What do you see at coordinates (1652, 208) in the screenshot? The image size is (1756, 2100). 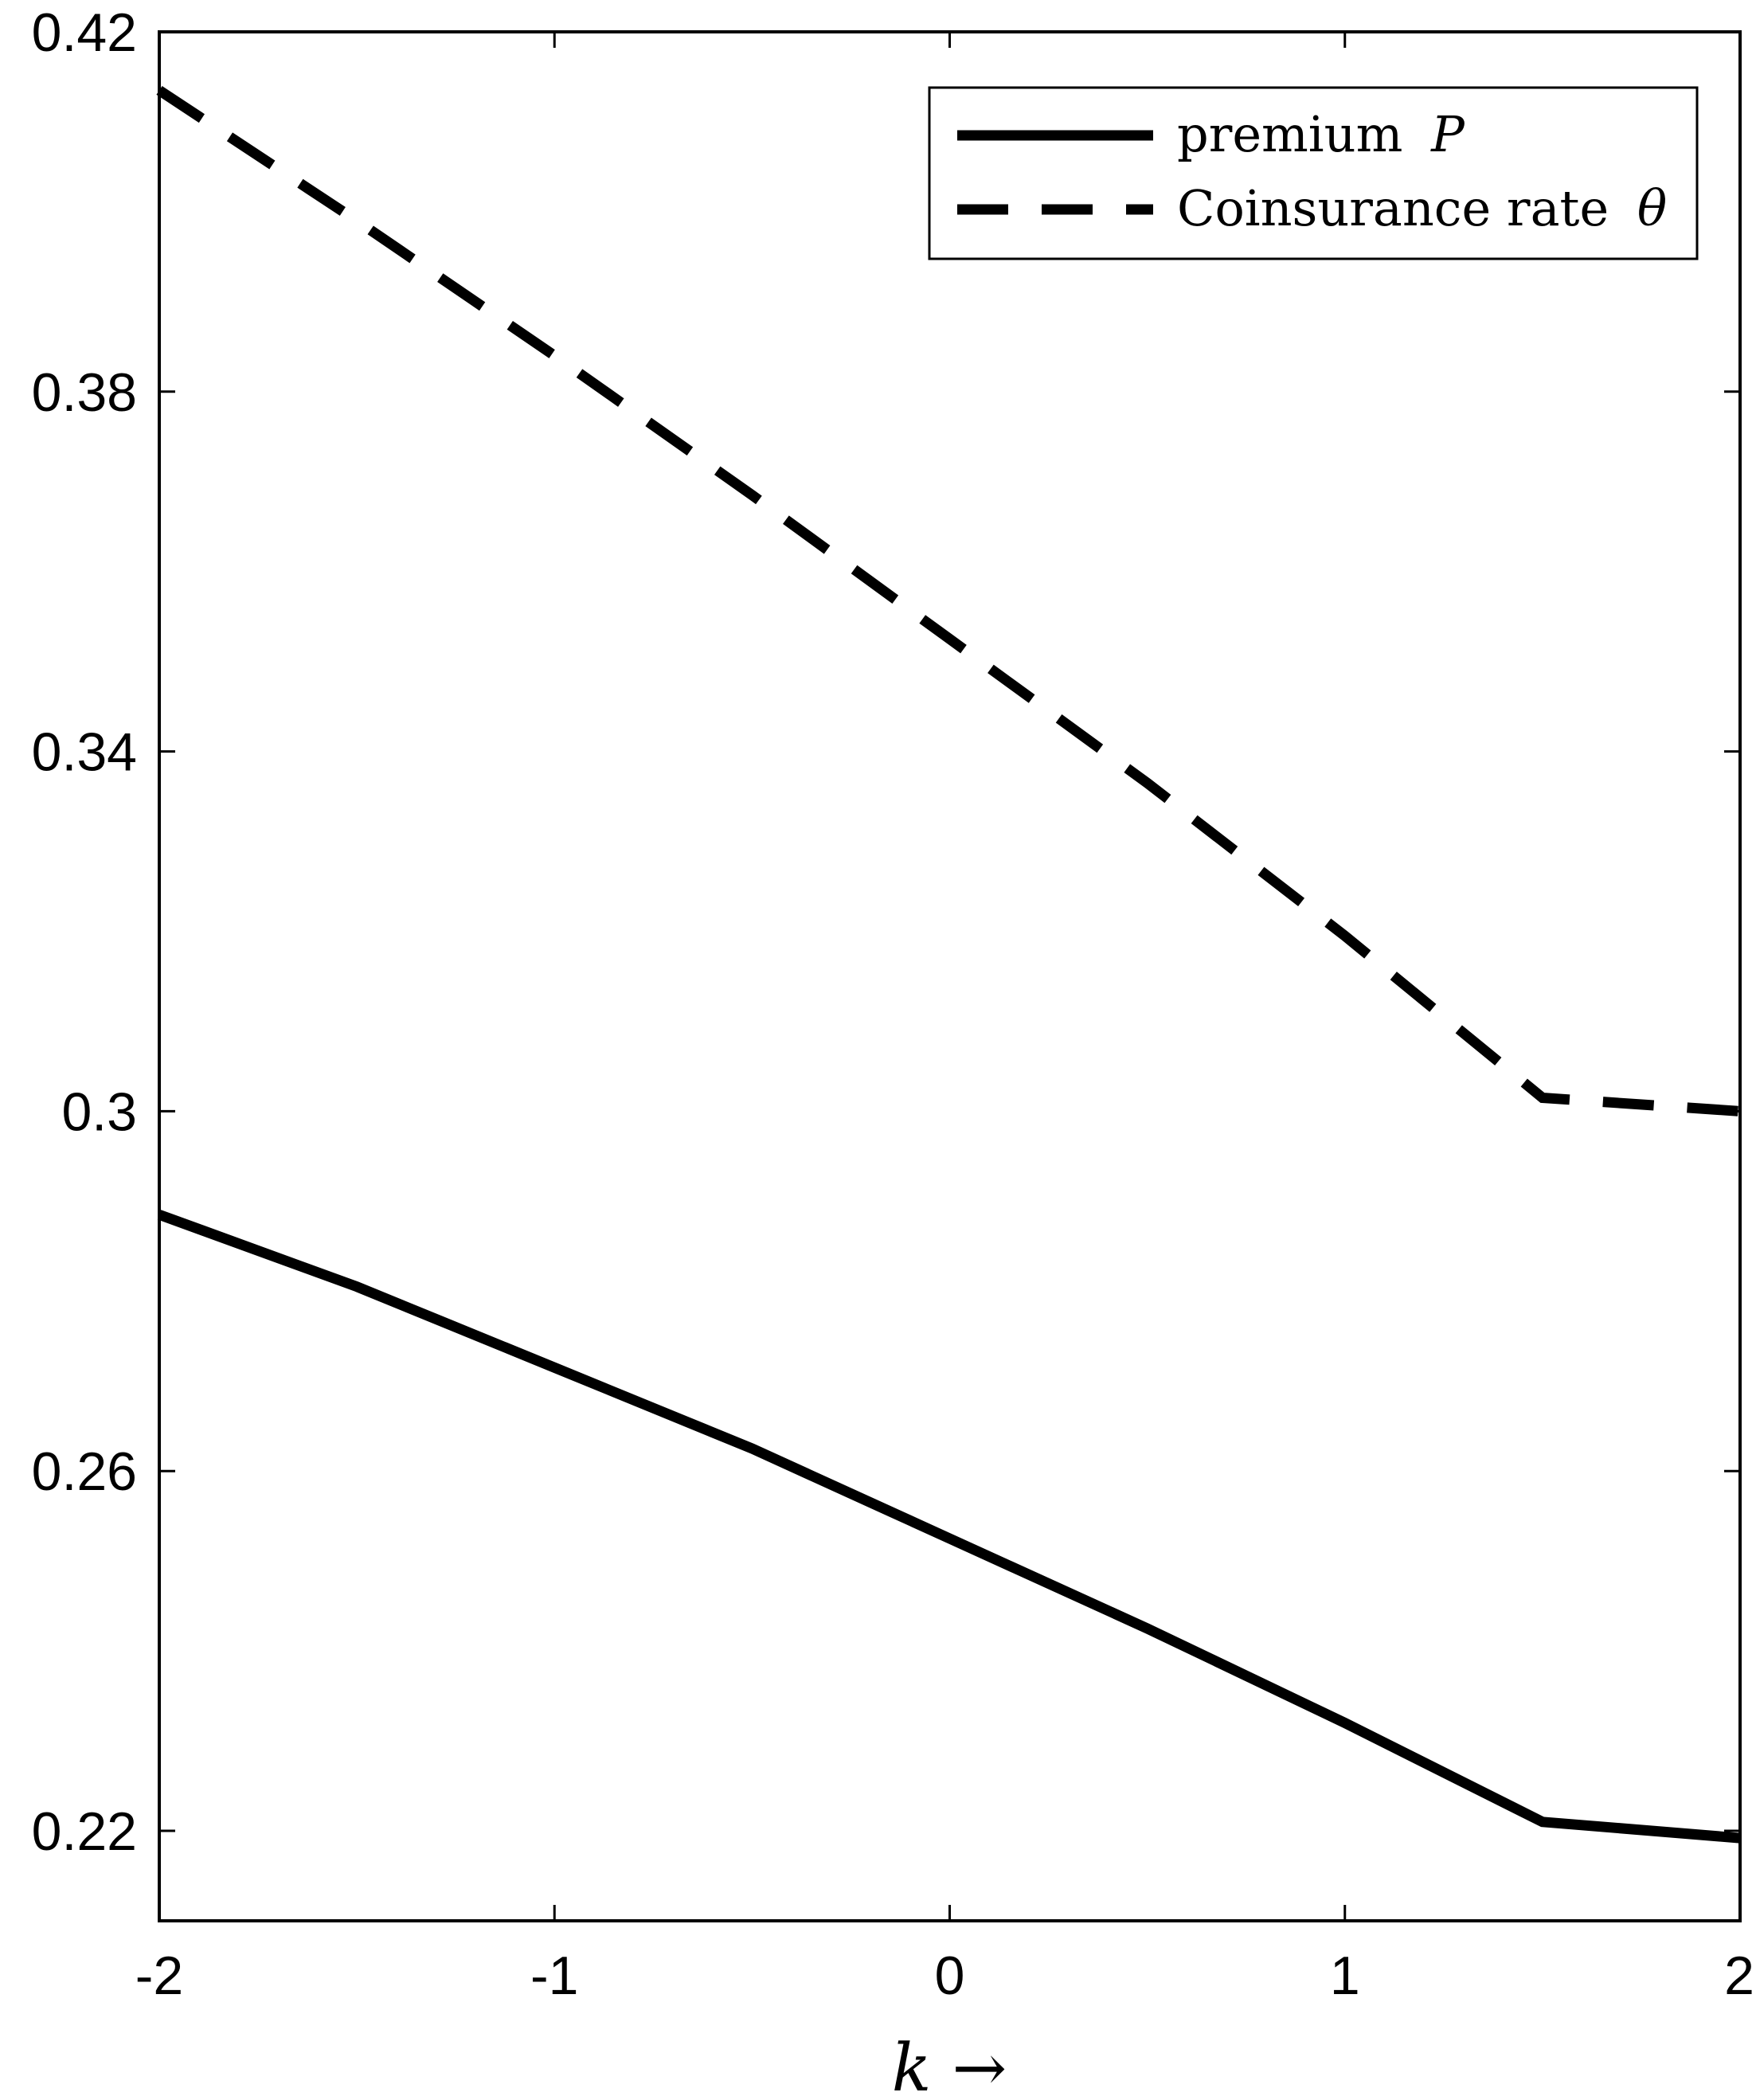 I see `legend-symbol-coinsurance-rate: θ` at bounding box center [1652, 208].